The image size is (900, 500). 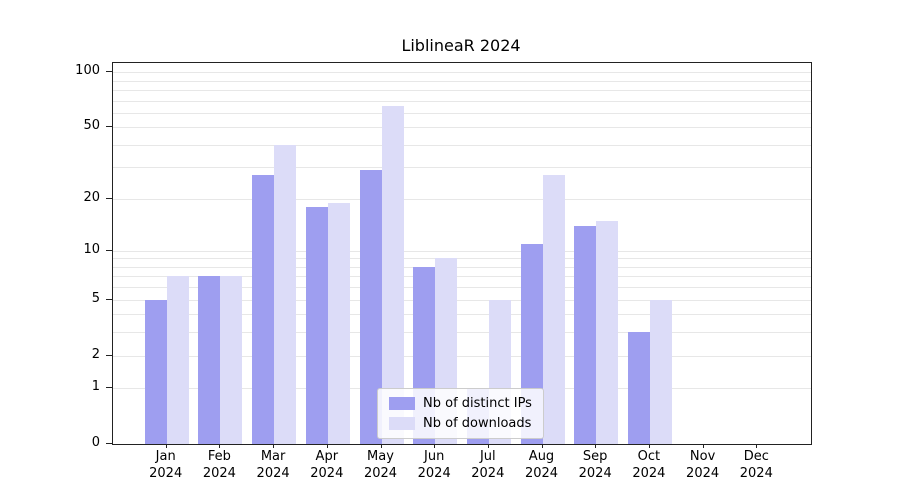 What do you see at coordinates (91, 249) in the screenshot?
I see `y-tick-label: 10` at bounding box center [91, 249].